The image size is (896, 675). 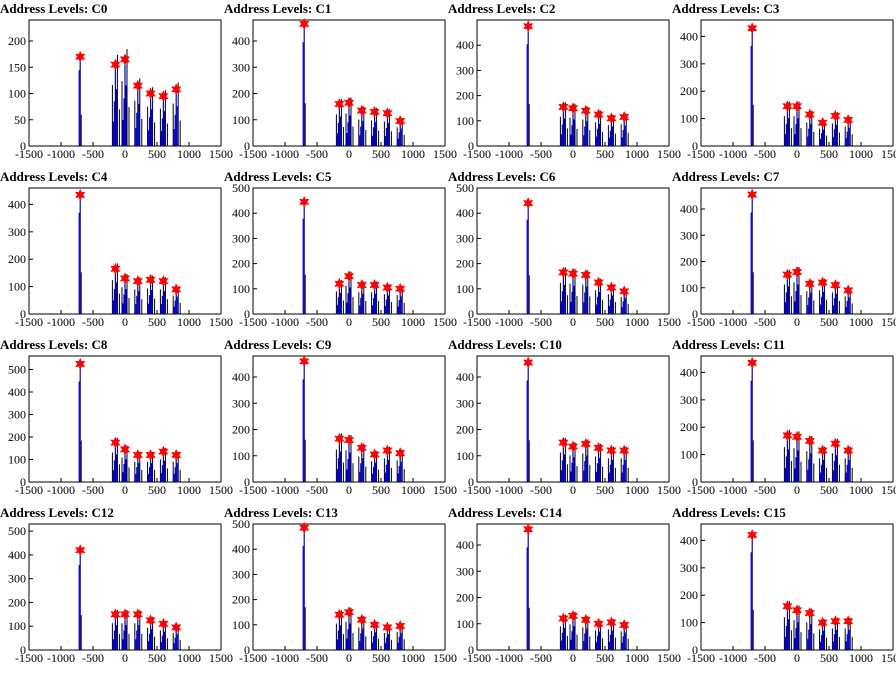 What do you see at coordinates (54, 344) in the screenshot?
I see `chart-title: Address Levels: C8` at bounding box center [54, 344].